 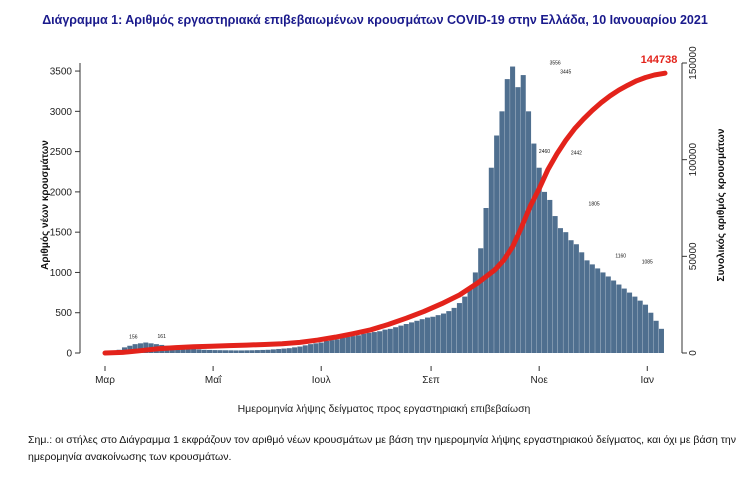 What do you see at coordinates (693, 160) in the screenshot?
I see `y-tick-label-right: 100000` at bounding box center [693, 160].